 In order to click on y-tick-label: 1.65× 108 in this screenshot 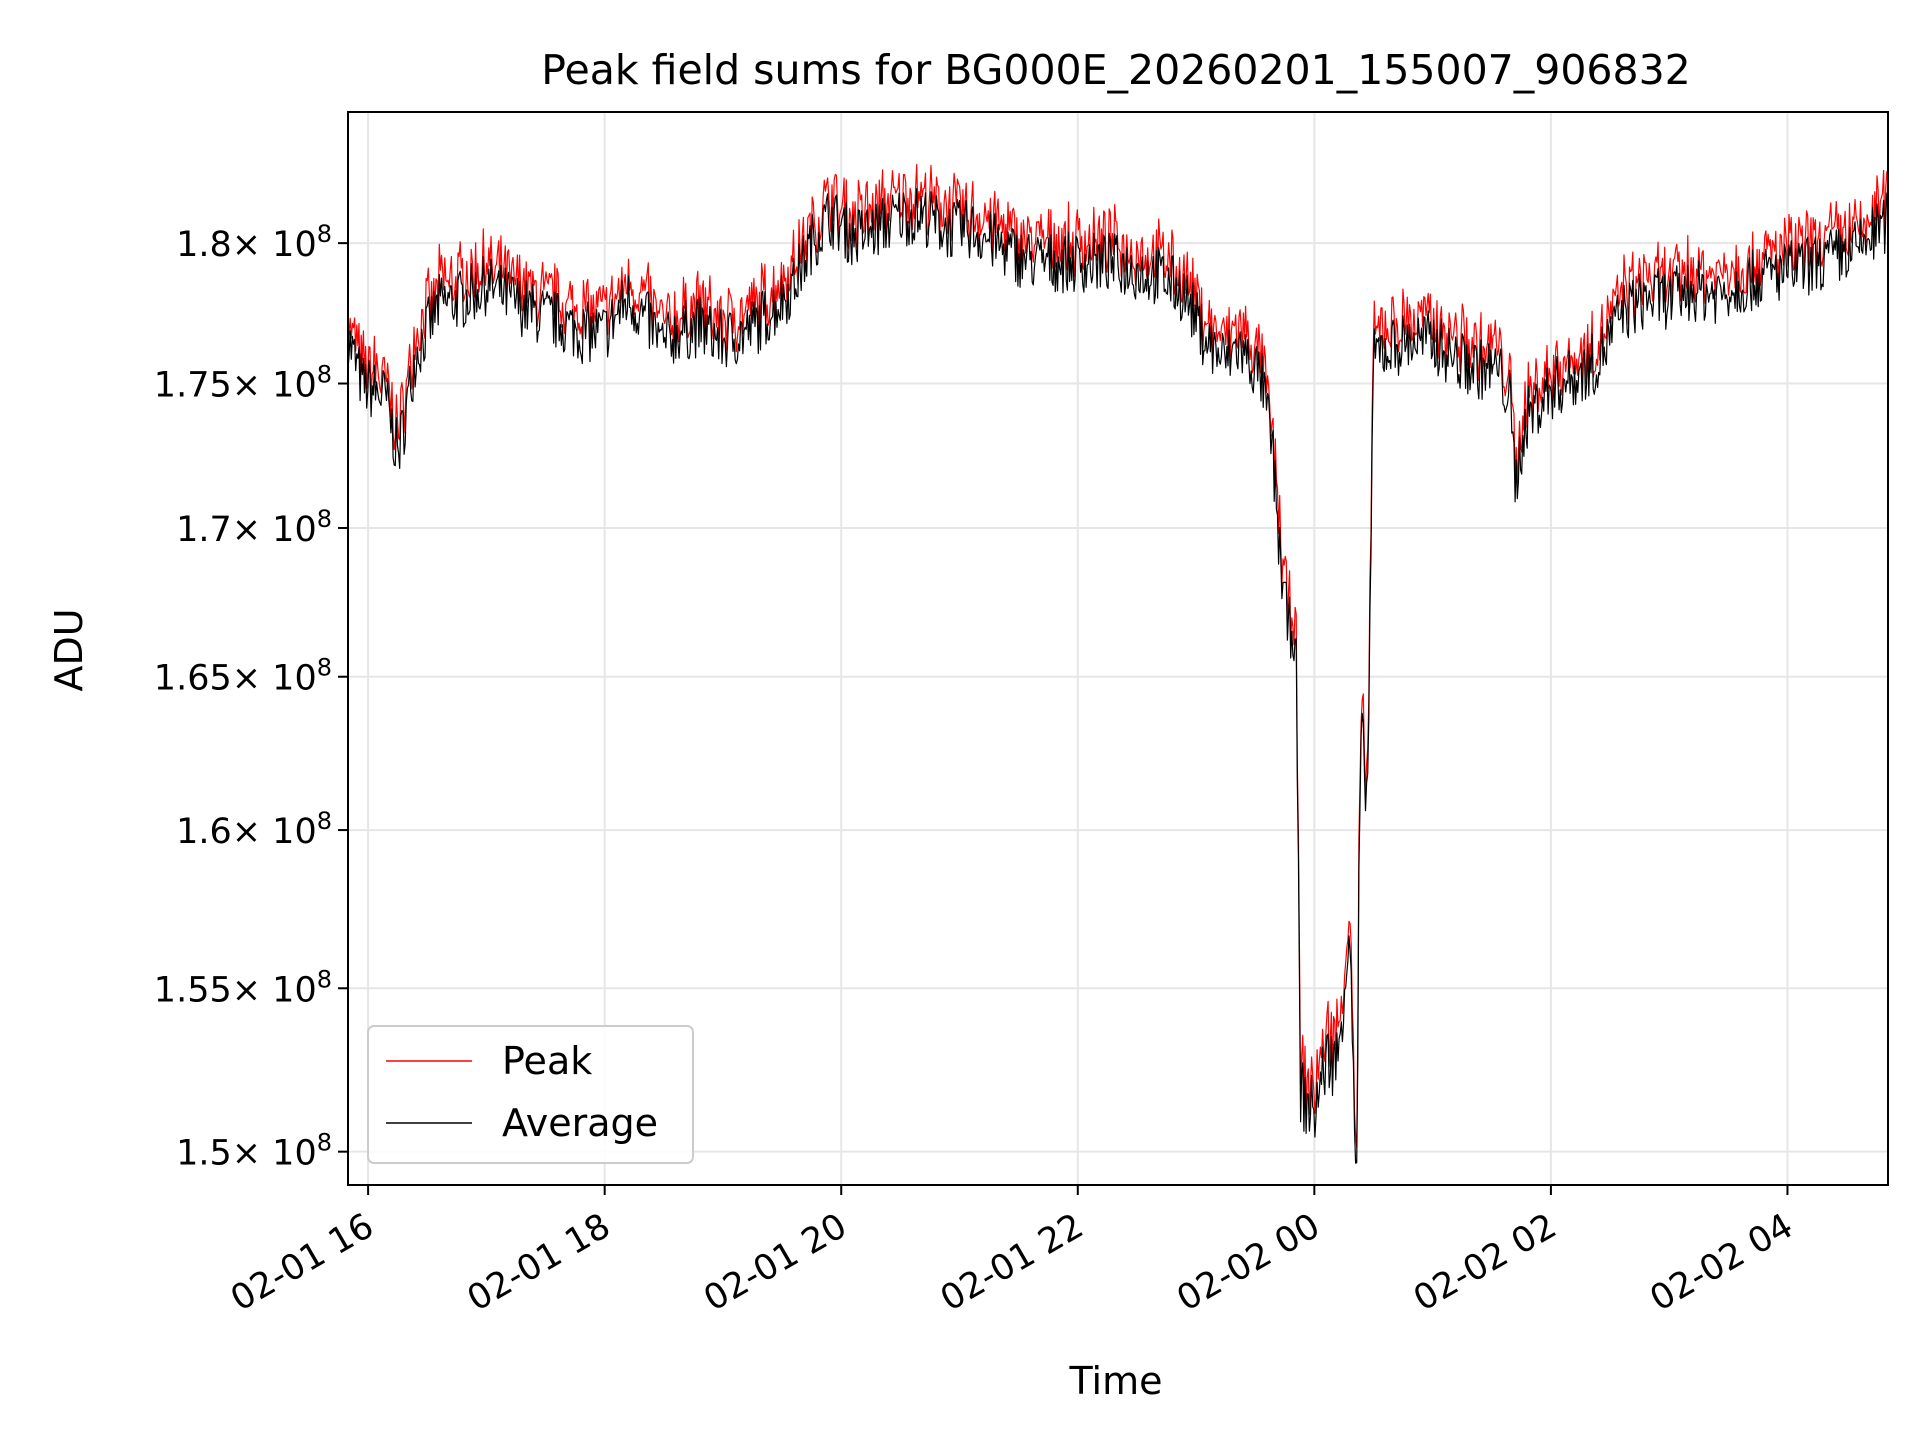, I will do `click(243, 676)`.